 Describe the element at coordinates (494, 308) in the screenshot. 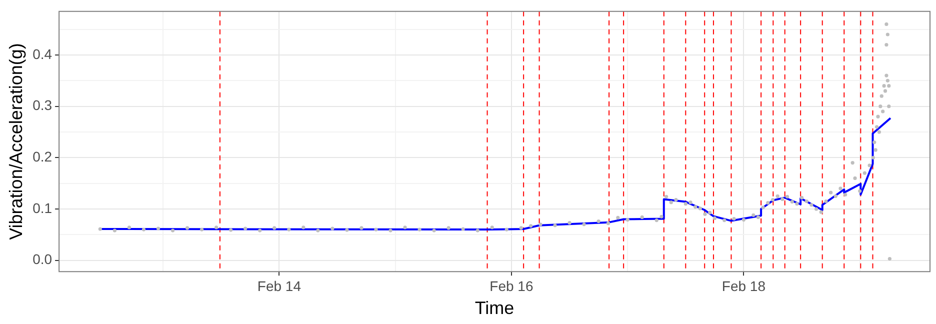

I see `x-axis-title: Time` at that location.